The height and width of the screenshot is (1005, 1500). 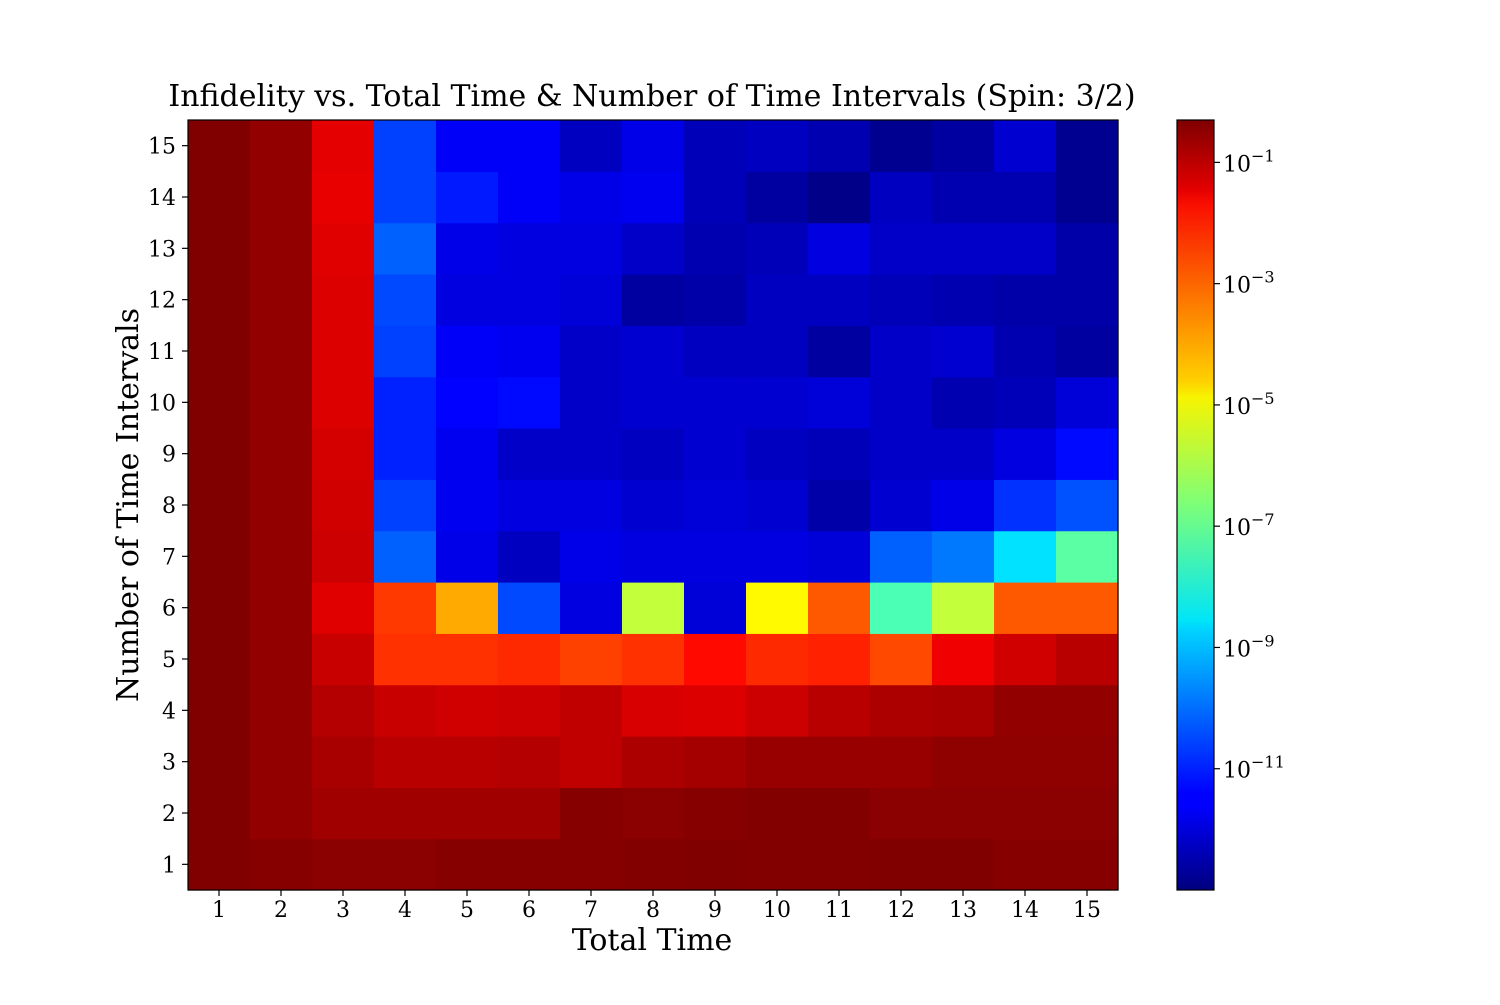 I want to click on y-tick-label: 5, so click(x=169, y=660).